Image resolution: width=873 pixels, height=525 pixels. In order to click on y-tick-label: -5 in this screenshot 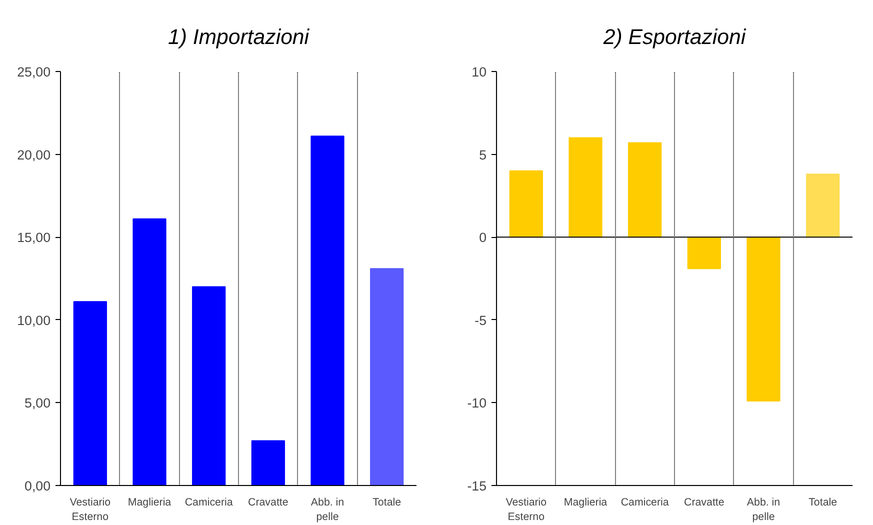, I will do `click(480, 320)`.